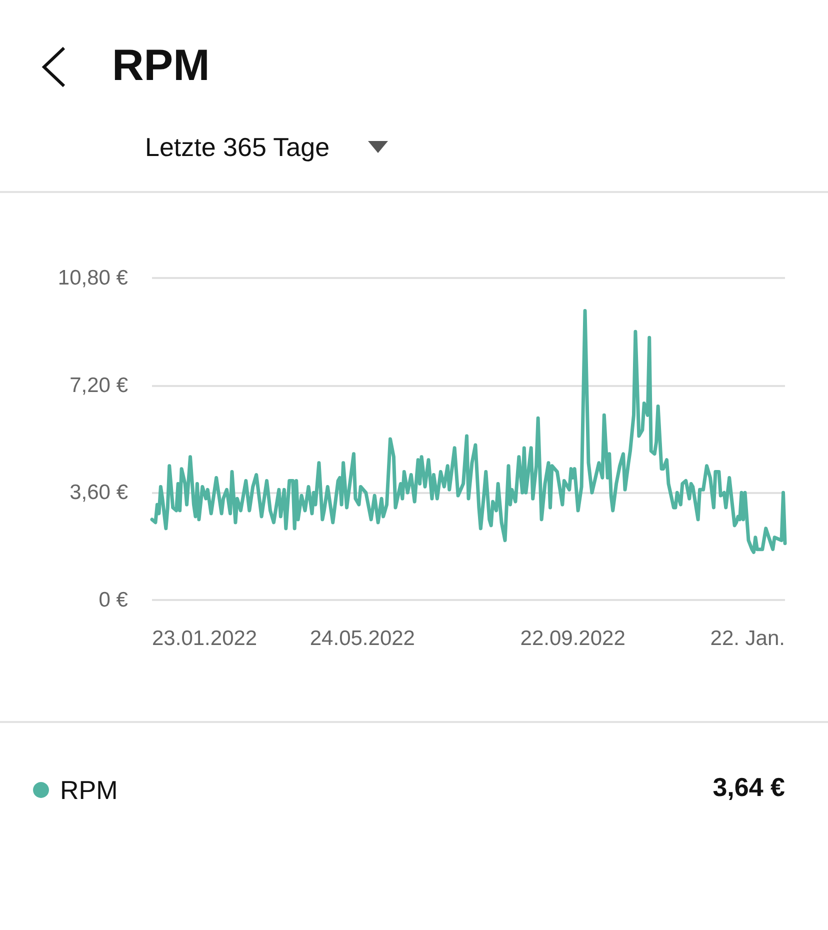 The image size is (828, 930). Describe the element at coordinates (93, 278) in the screenshot. I see `y-tick-label: 10,80 €` at that location.